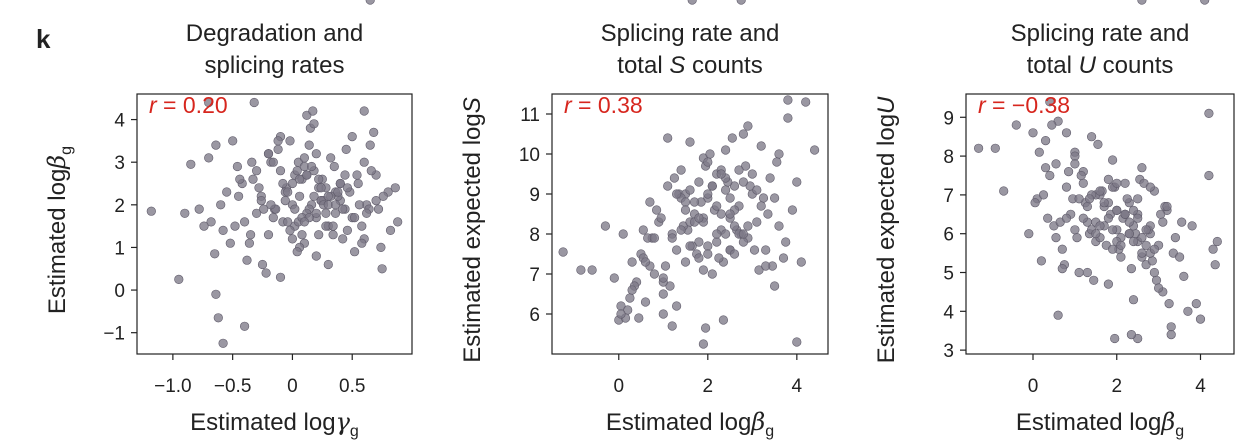 The image size is (1255, 446). I want to click on panel-letter: k, so click(43, 39).